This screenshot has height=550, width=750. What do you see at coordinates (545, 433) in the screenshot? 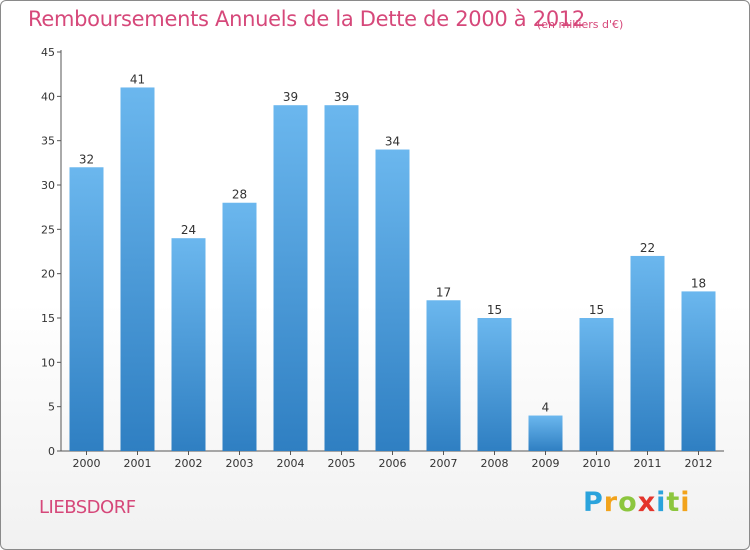
I see `bar-2009` at bounding box center [545, 433].